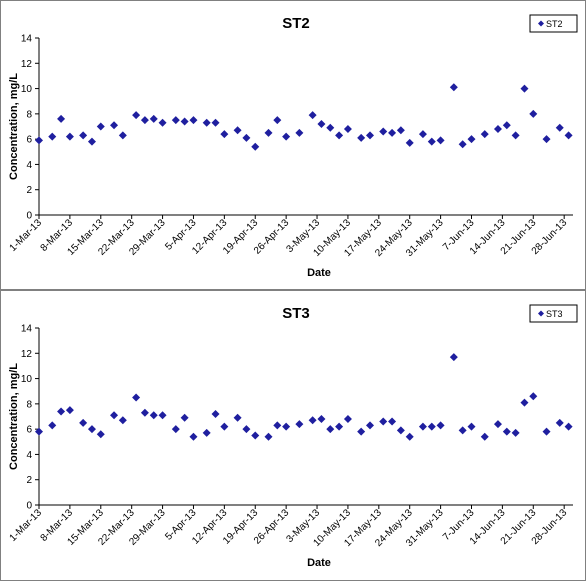 This screenshot has height=585, width=587. What do you see at coordinates (27, 329) in the screenshot?
I see `y-tick-label: 14` at bounding box center [27, 329].